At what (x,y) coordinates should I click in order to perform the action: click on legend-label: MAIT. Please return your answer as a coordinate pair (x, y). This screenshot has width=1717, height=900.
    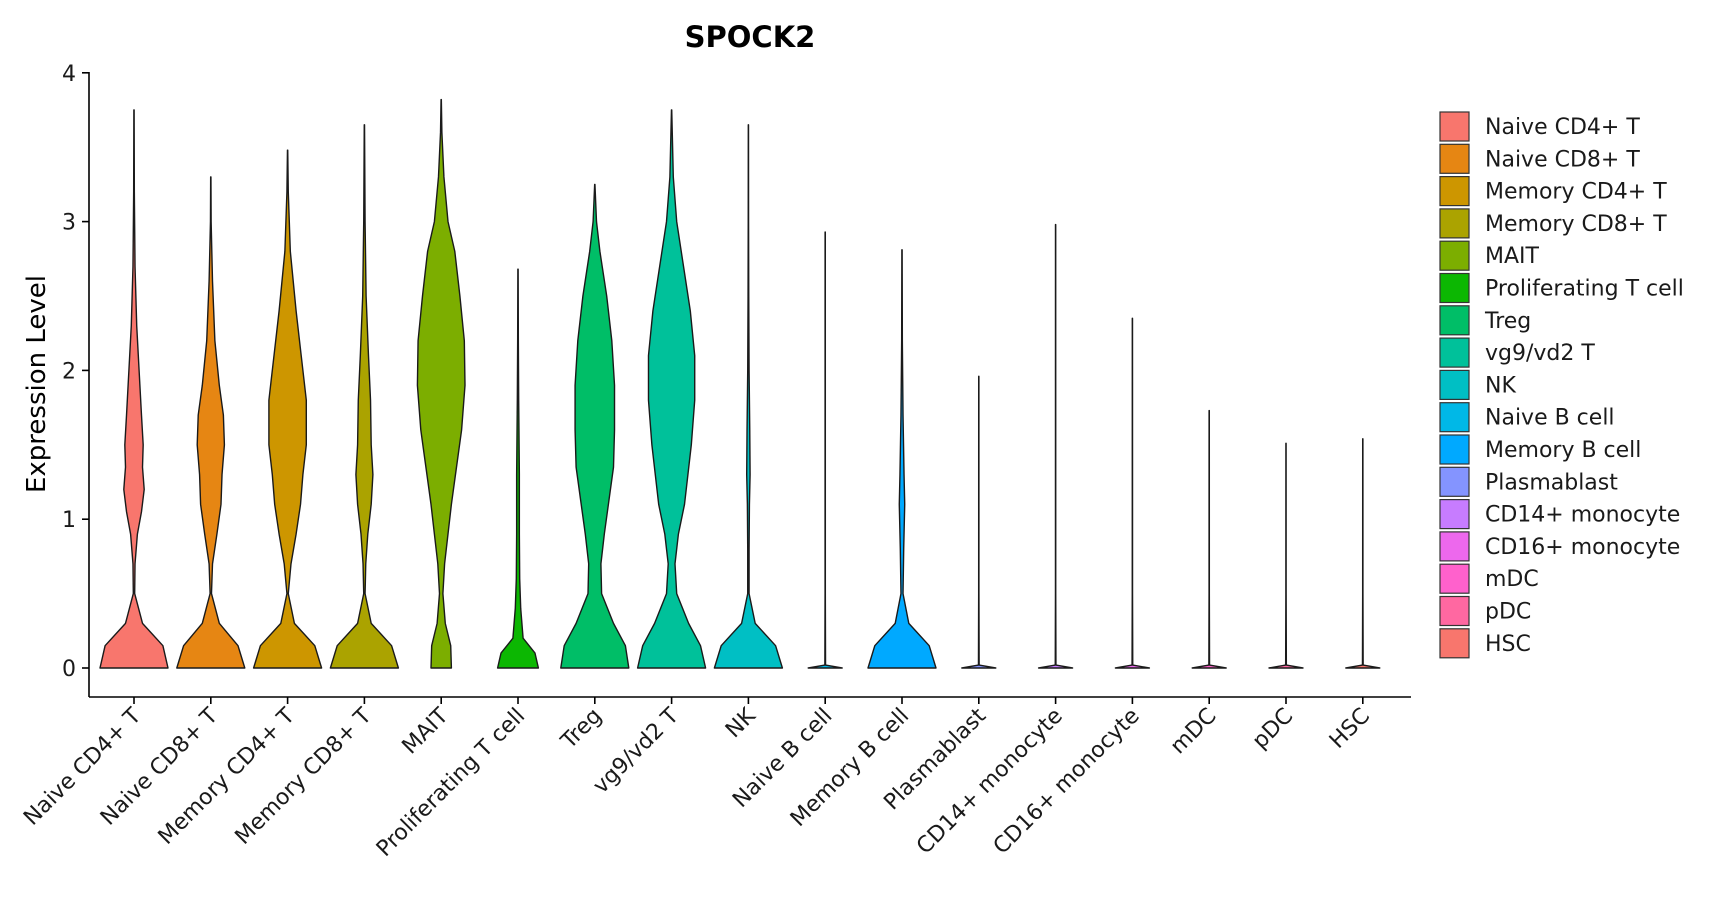
    Looking at the image, I should click on (1512, 256).